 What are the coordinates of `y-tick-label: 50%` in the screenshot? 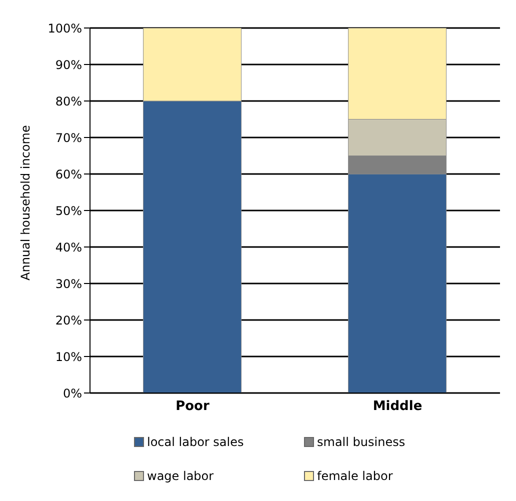 It's located at (68, 211).